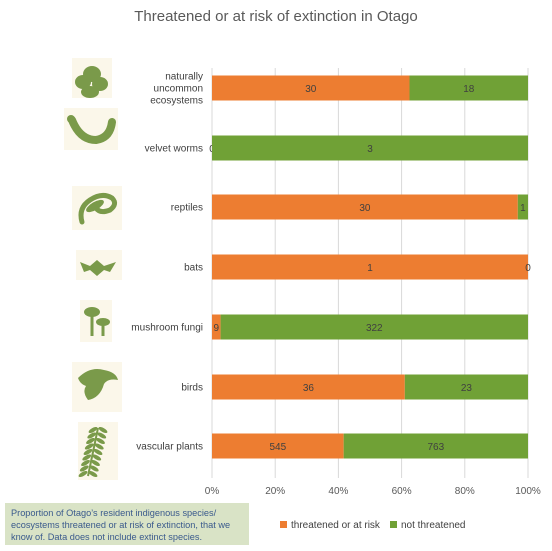  I want to click on mushroom-icon, so click(96, 321).